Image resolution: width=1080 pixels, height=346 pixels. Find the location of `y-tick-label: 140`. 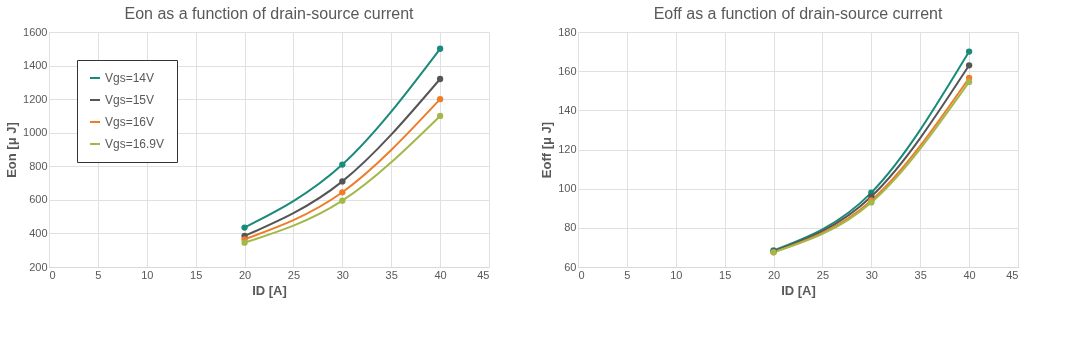

y-tick-label: 140 is located at coordinates (567, 109).